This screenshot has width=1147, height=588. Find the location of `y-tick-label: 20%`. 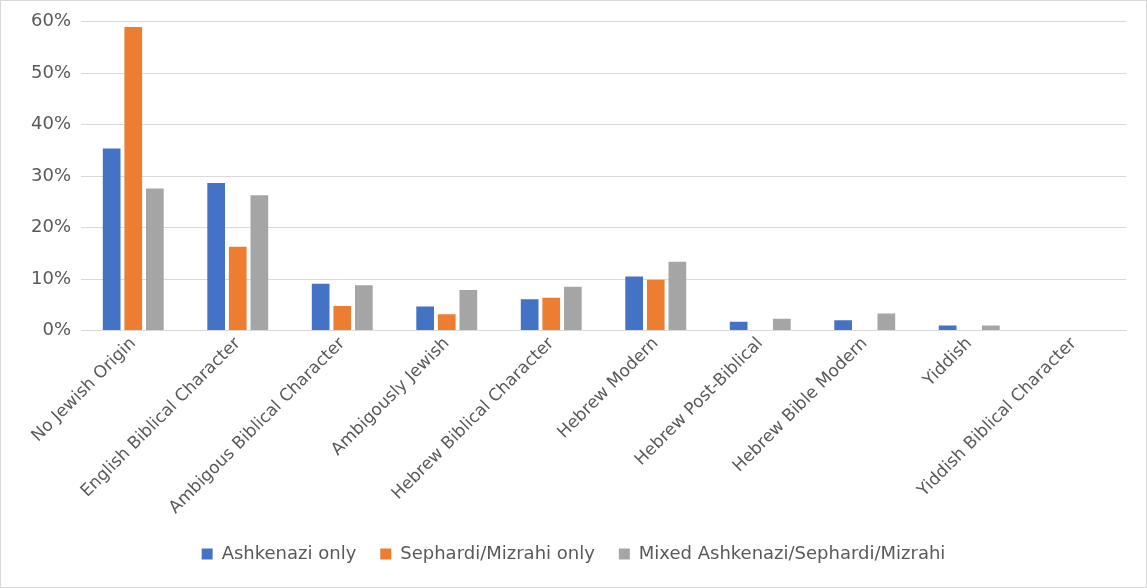

y-tick-label: 20% is located at coordinates (51, 226).